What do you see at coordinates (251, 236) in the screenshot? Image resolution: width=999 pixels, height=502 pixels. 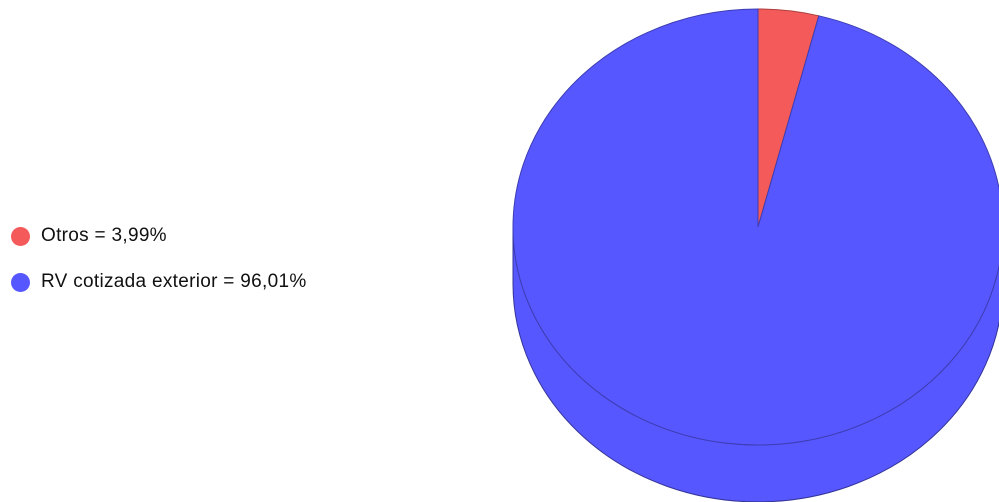 I see `legend-item-otros: Otros = 3,99%` at bounding box center [251, 236].